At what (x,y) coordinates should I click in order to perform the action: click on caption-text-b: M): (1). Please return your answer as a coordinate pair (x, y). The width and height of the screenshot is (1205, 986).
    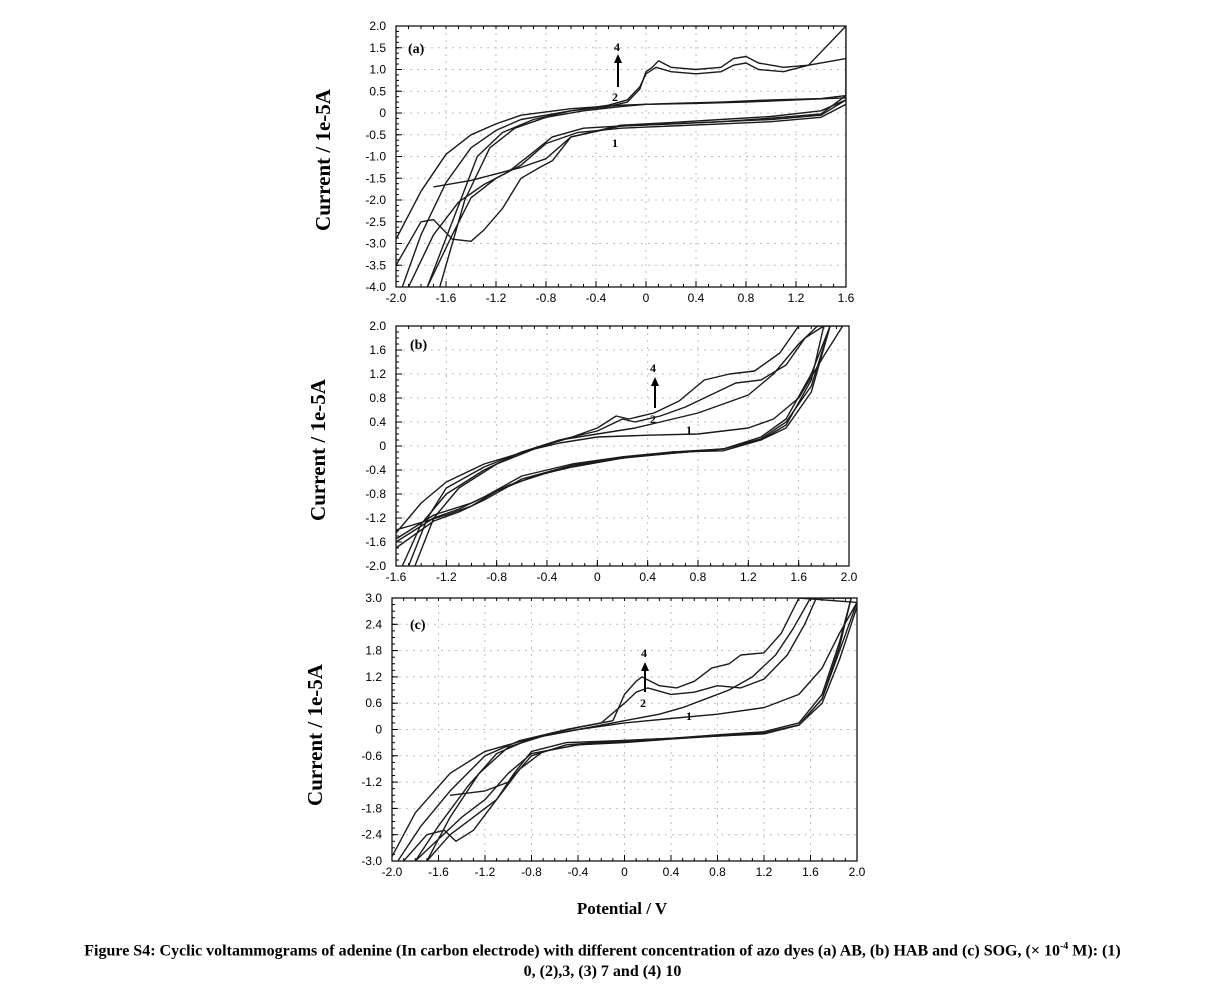
    Looking at the image, I should click on (1094, 951).